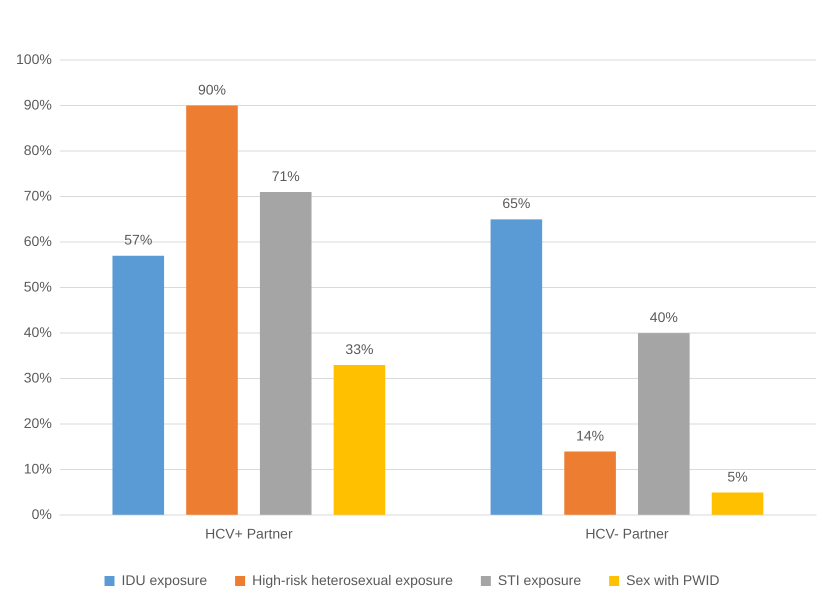  I want to click on data-label: 40%, so click(664, 316).